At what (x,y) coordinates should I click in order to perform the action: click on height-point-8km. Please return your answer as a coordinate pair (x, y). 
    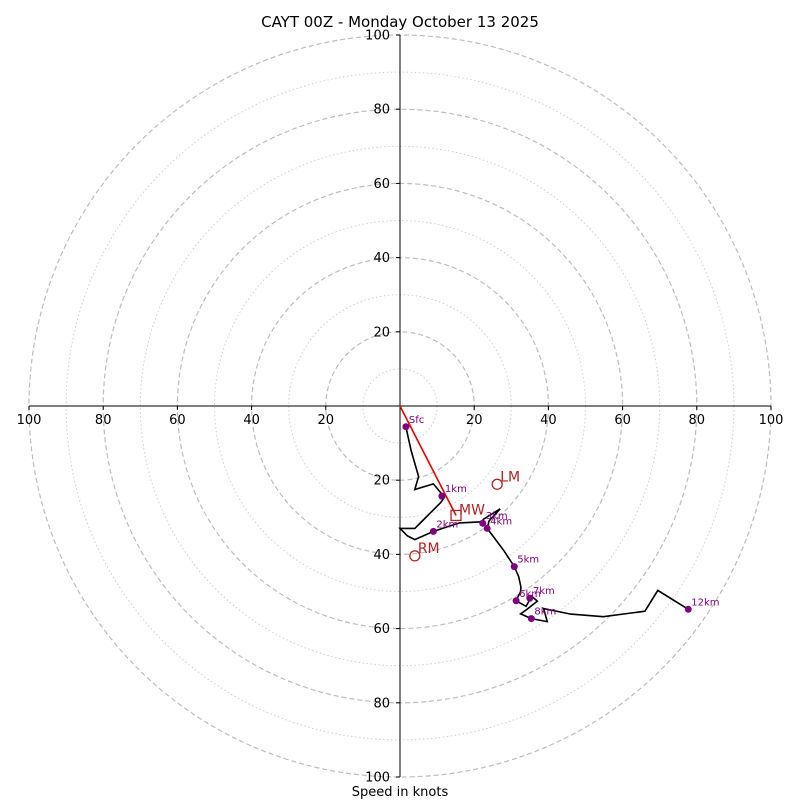
    Looking at the image, I should click on (531, 619).